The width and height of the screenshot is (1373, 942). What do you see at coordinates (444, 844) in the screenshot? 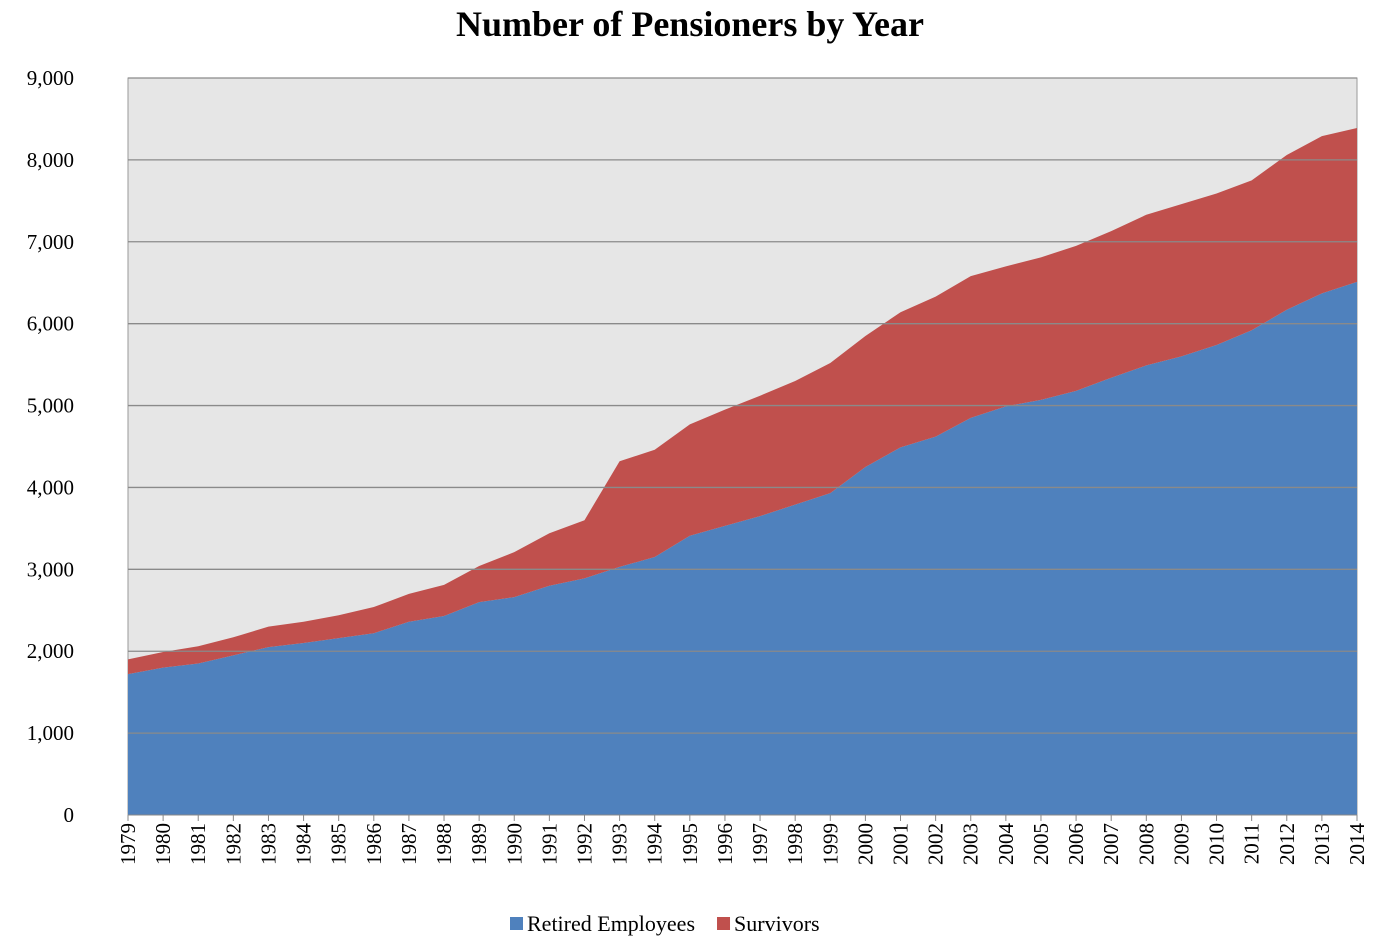
I see `x-tick-label: 1988` at bounding box center [444, 844].